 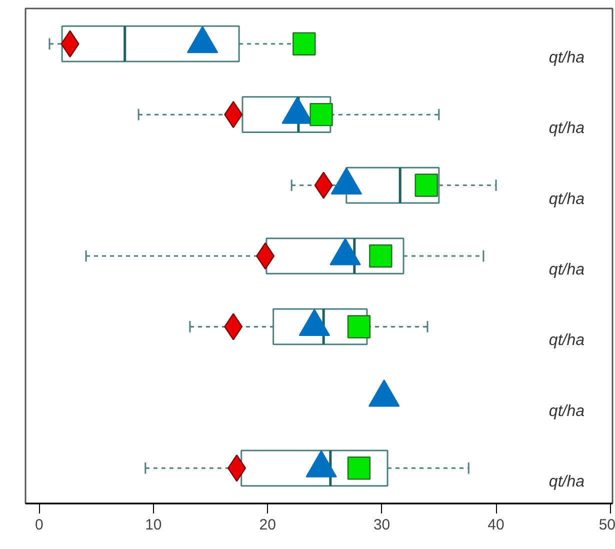 I want to click on x-tick-label: 50, so click(x=606, y=525).